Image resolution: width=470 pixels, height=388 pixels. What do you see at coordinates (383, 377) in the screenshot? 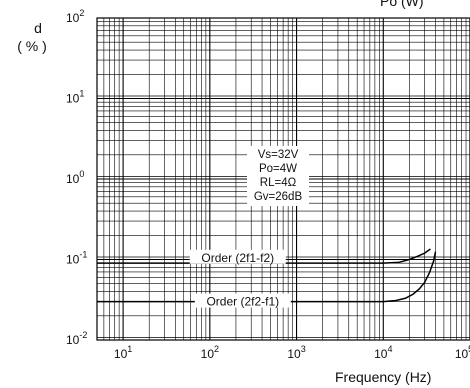
I see `x-axis-label: Frequency (Hz)` at bounding box center [383, 377].